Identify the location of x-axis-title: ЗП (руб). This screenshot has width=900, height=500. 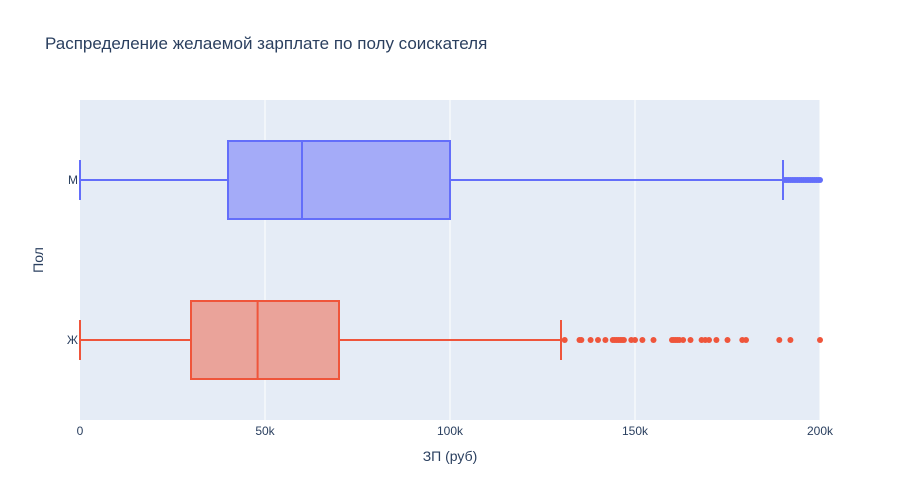
(450, 456).